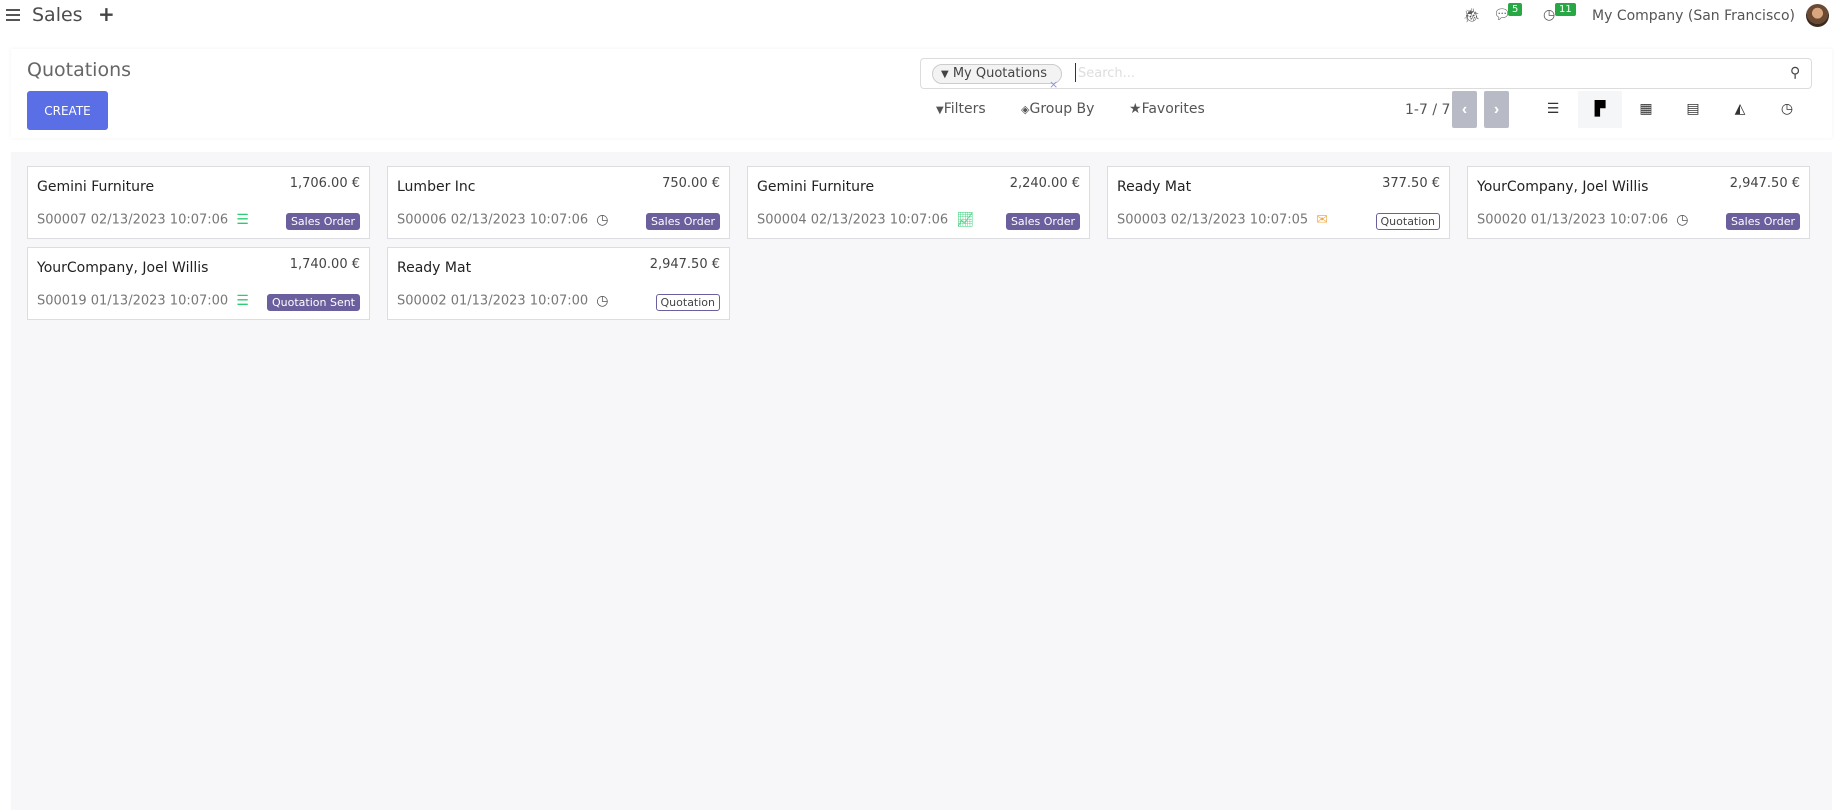  Describe the element at coordinates (1464, 109) in the screenshot. I see `pager-previous-button: ‹` at that location.